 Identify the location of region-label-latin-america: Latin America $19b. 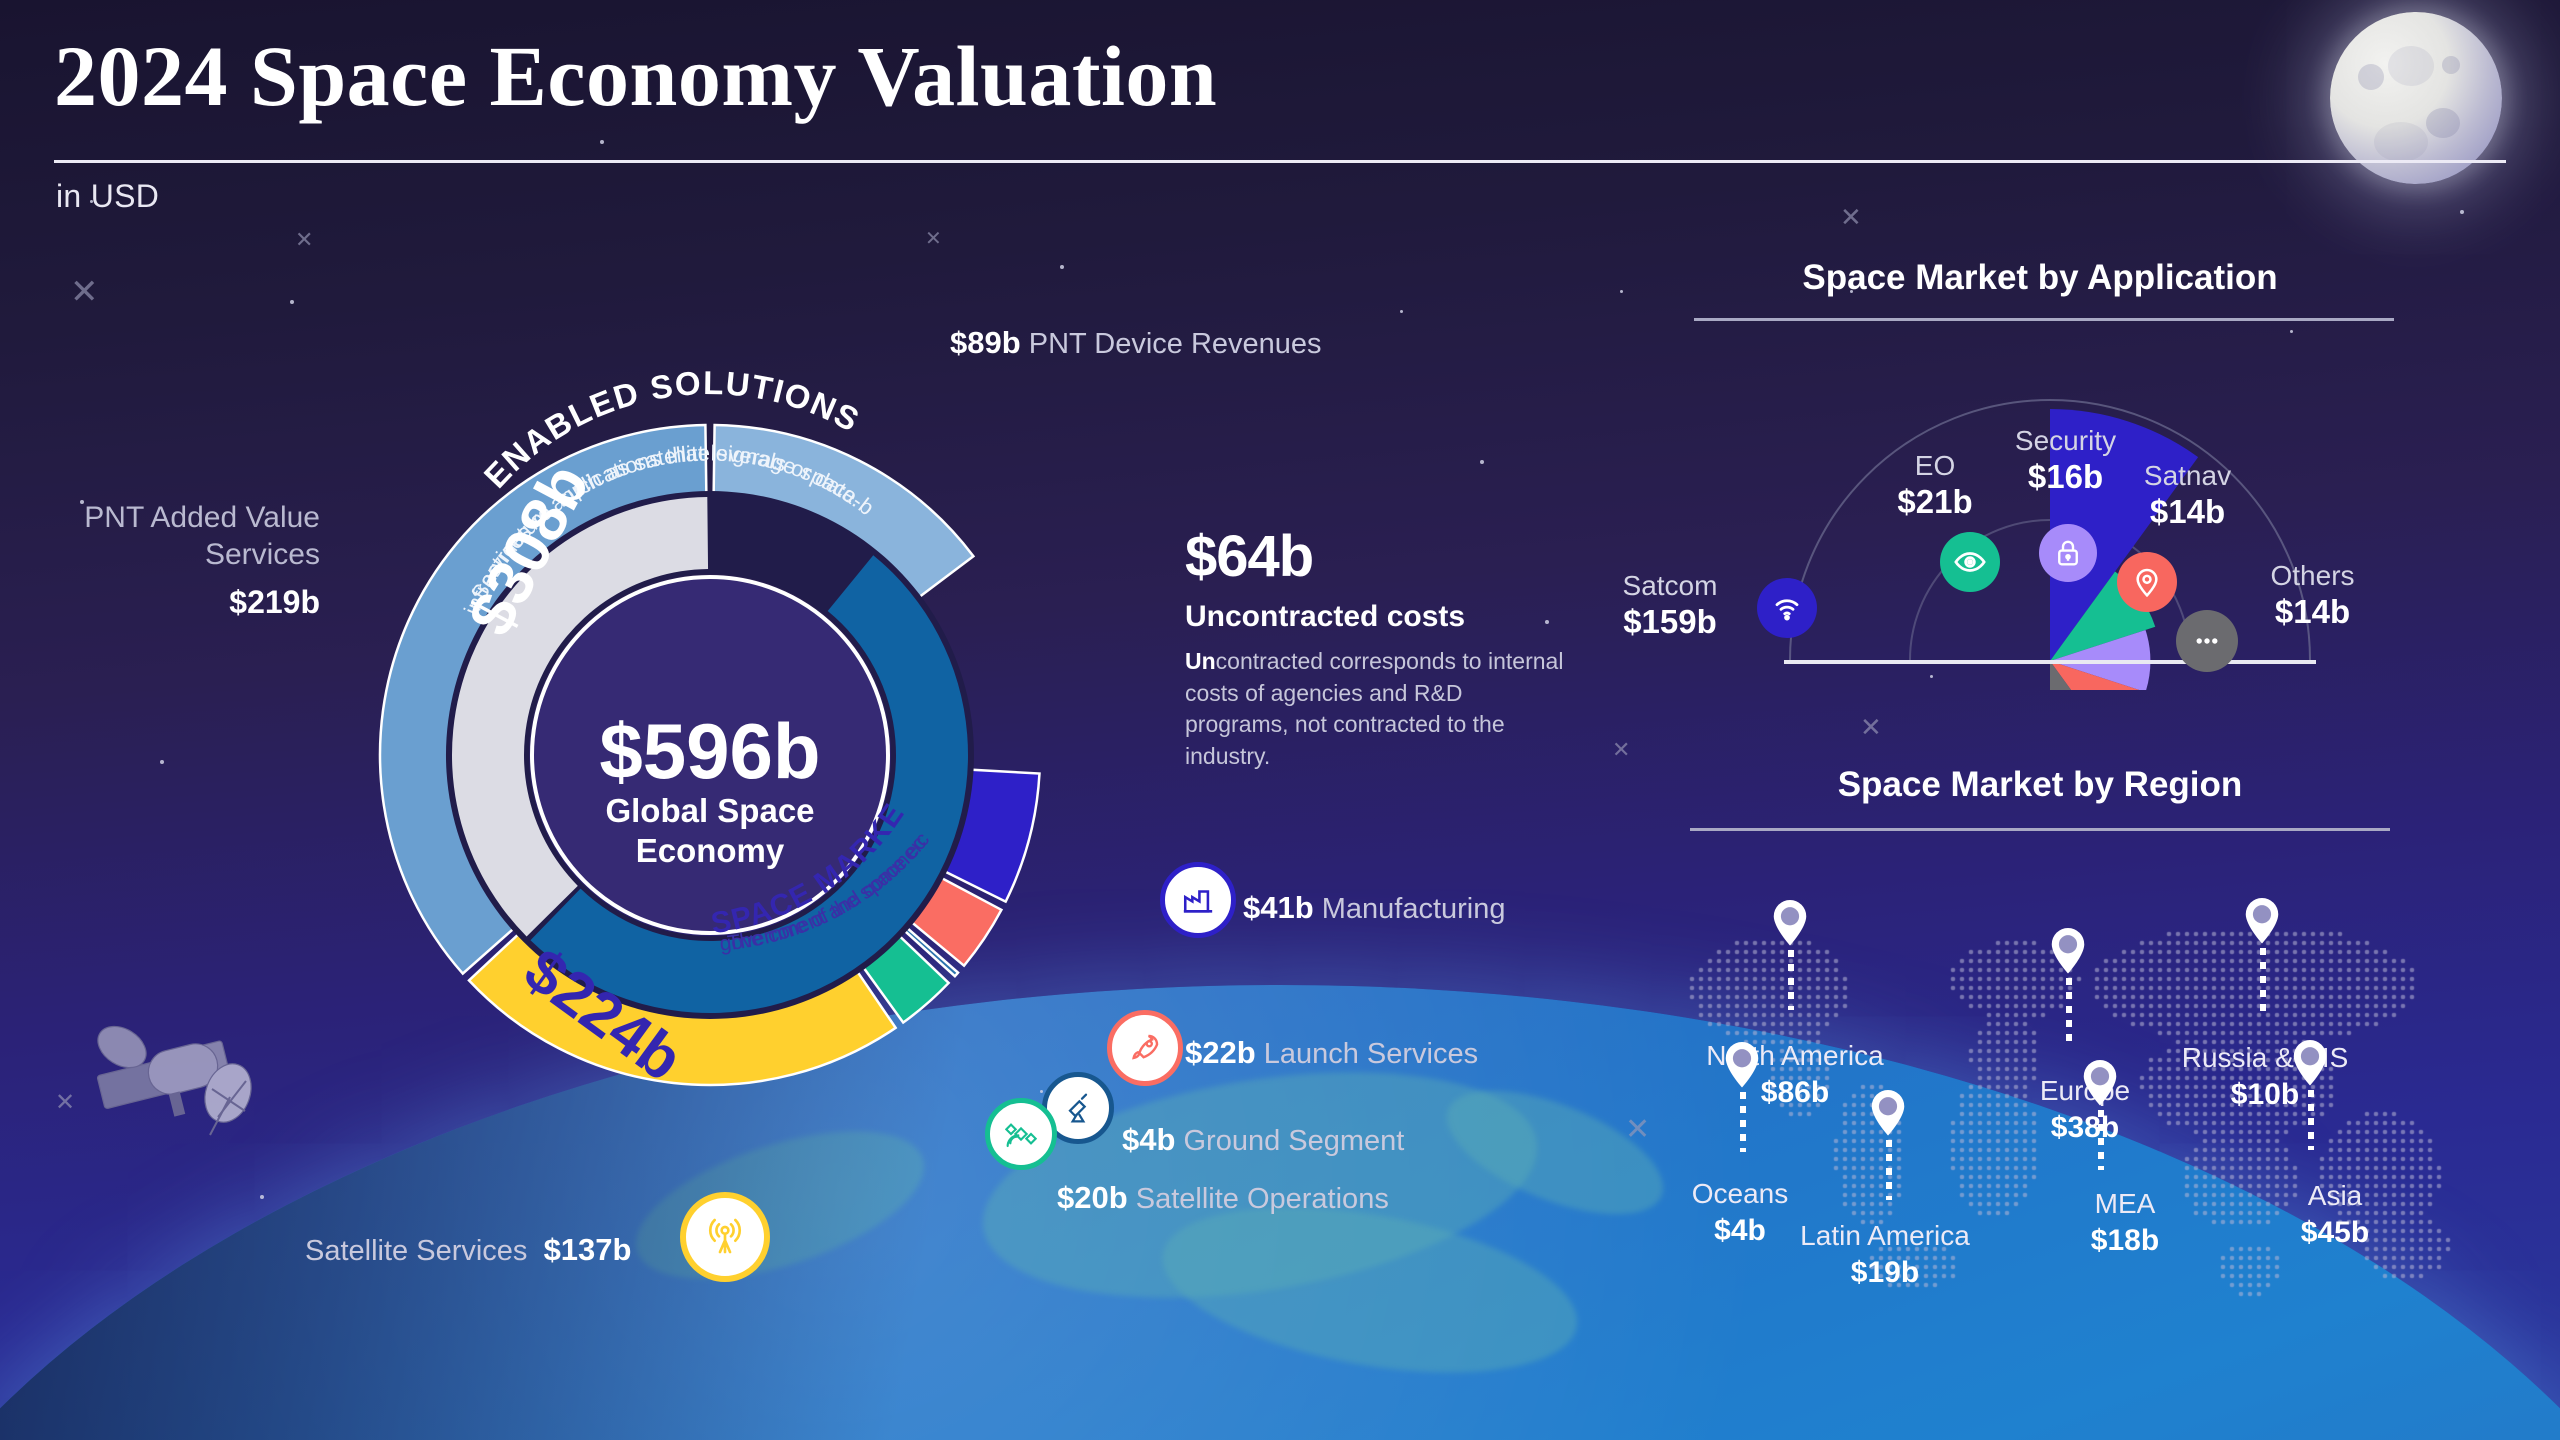
(1885, 1255).